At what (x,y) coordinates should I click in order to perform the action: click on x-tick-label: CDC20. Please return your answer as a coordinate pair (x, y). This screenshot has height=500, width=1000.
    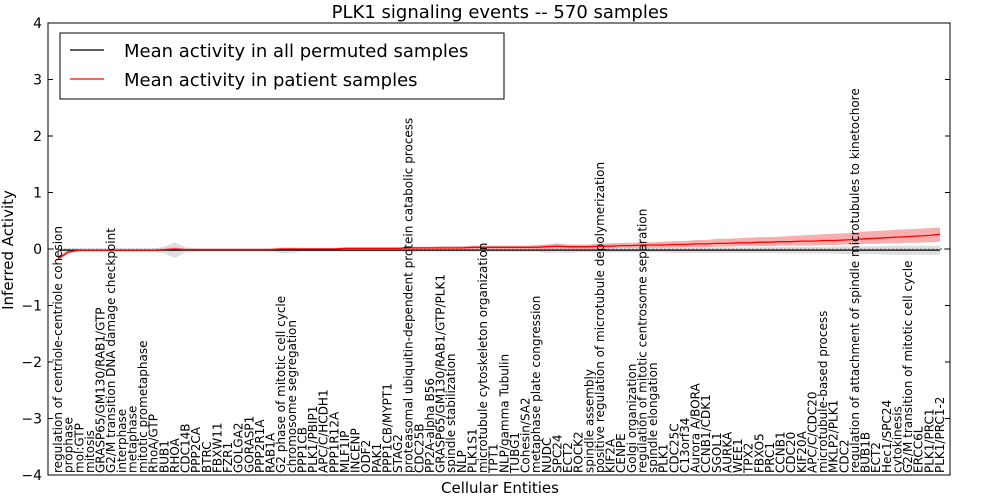
    Looking at the image, I should click on (791, 452).